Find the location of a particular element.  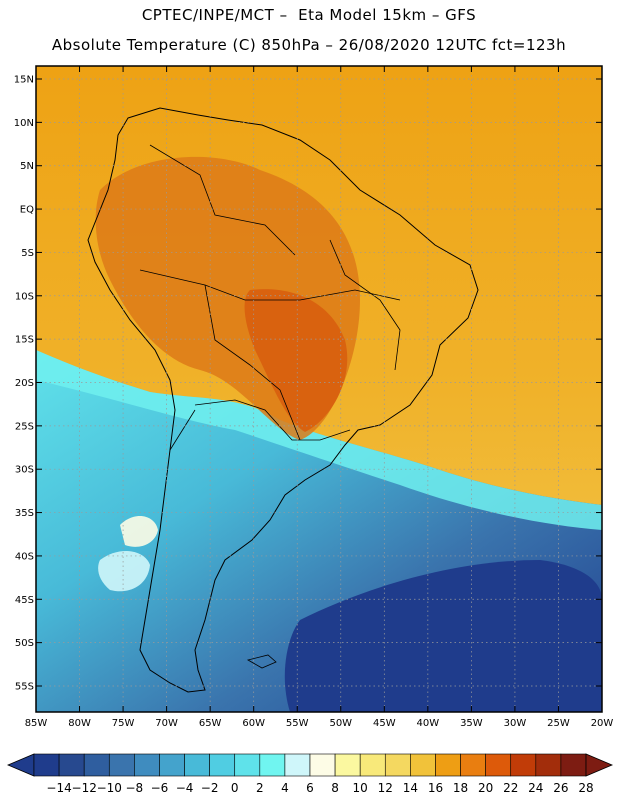

colorbar-label: 16 is located at coordinates (435, 788).